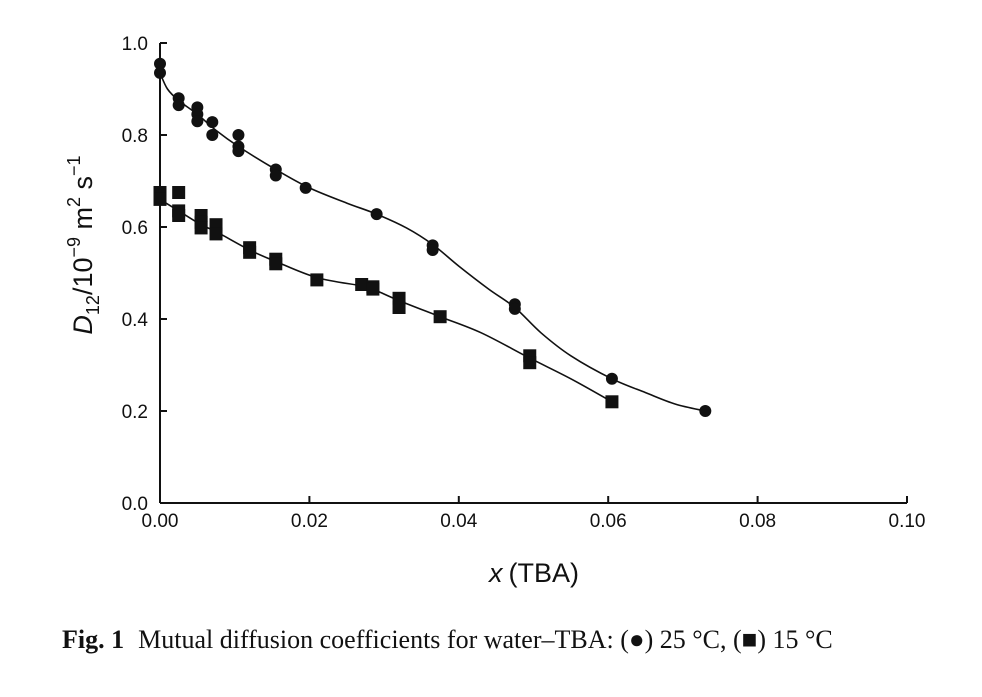 This screenshot has height=697, width=982. What do you see at coordinates (160, 521) in the screenshot?
I see `x-tick-label: 0.00` at bounding box center [160, 521].